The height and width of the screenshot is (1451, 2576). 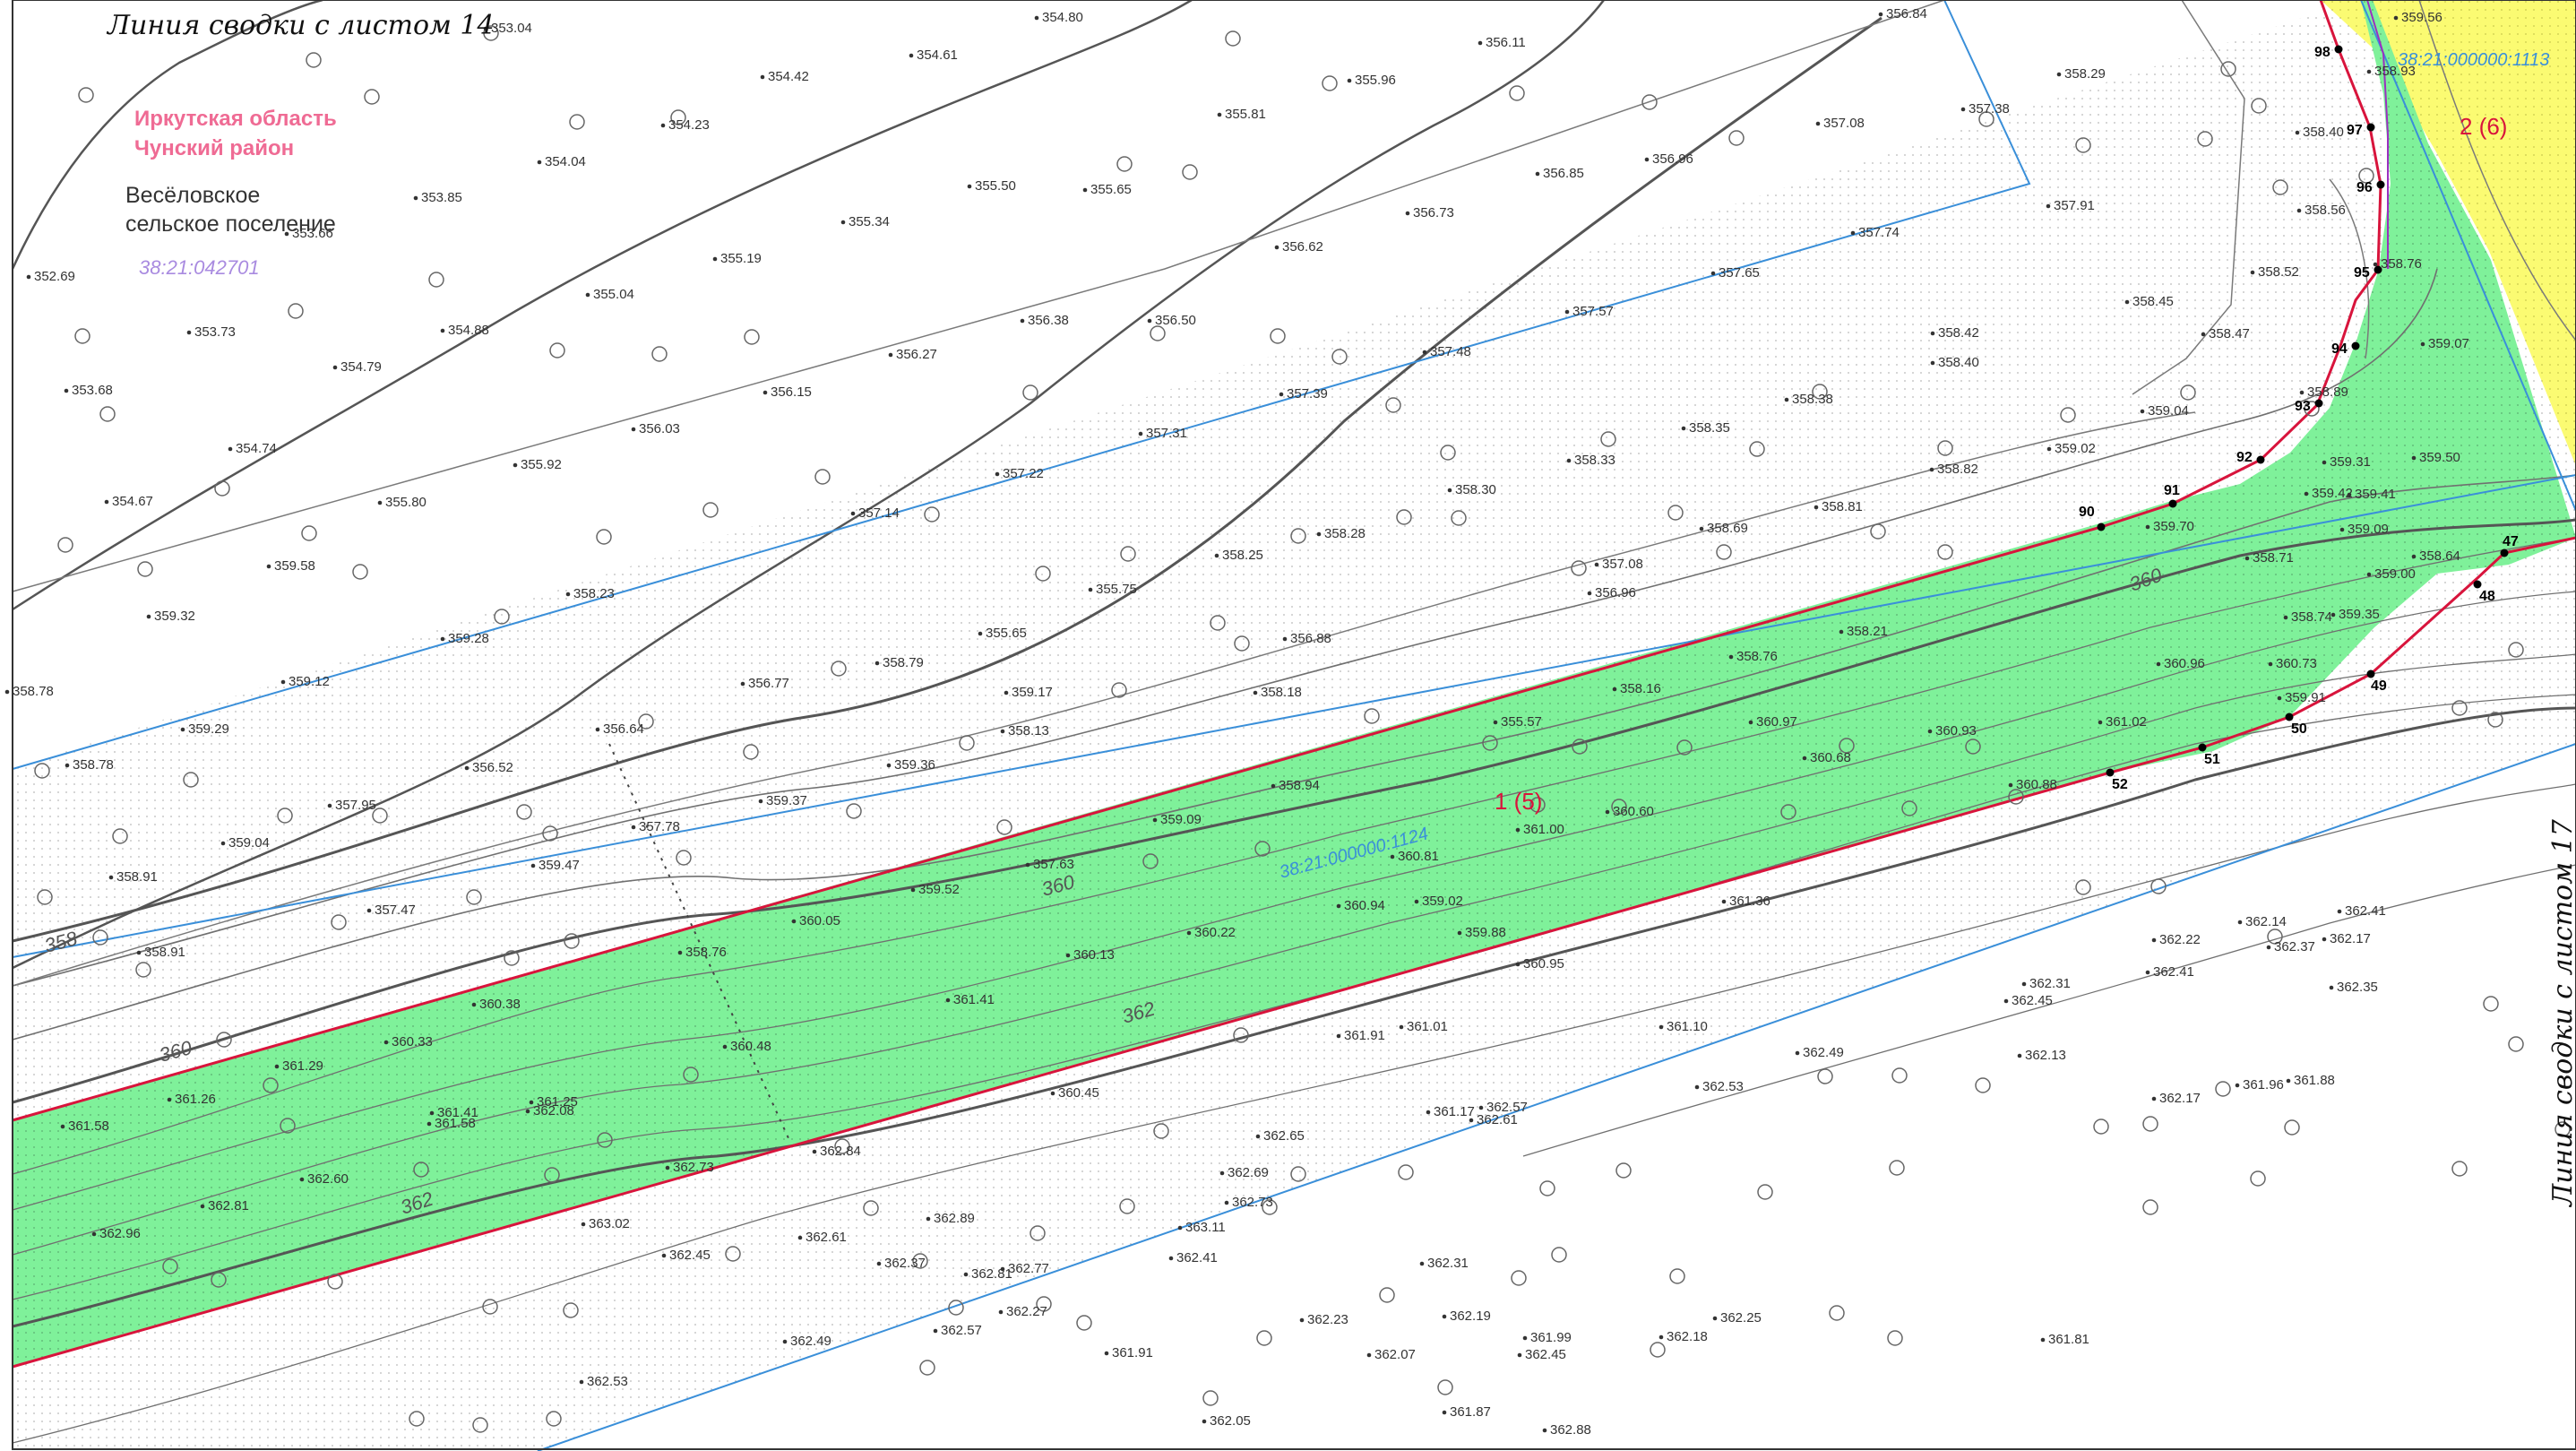 What do you see at coordinates (2274, 558) in the screenshot?
I see `elevation-label: 358.71` at bounding box center [2274, 558].